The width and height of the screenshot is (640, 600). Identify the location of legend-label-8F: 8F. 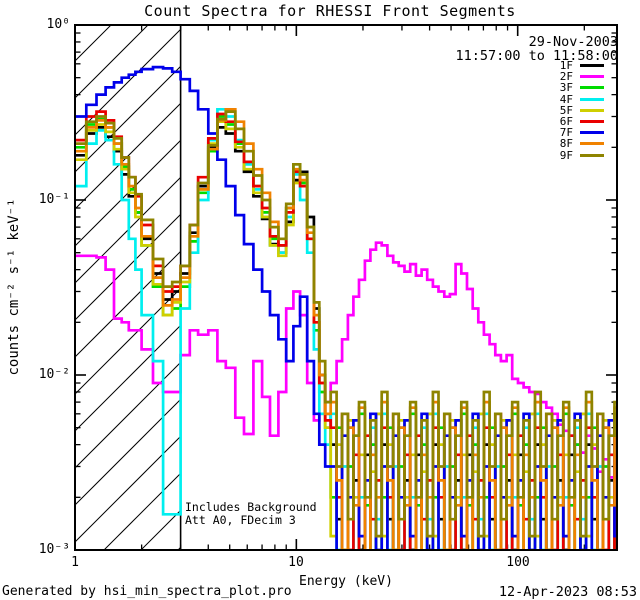
(566, 144).